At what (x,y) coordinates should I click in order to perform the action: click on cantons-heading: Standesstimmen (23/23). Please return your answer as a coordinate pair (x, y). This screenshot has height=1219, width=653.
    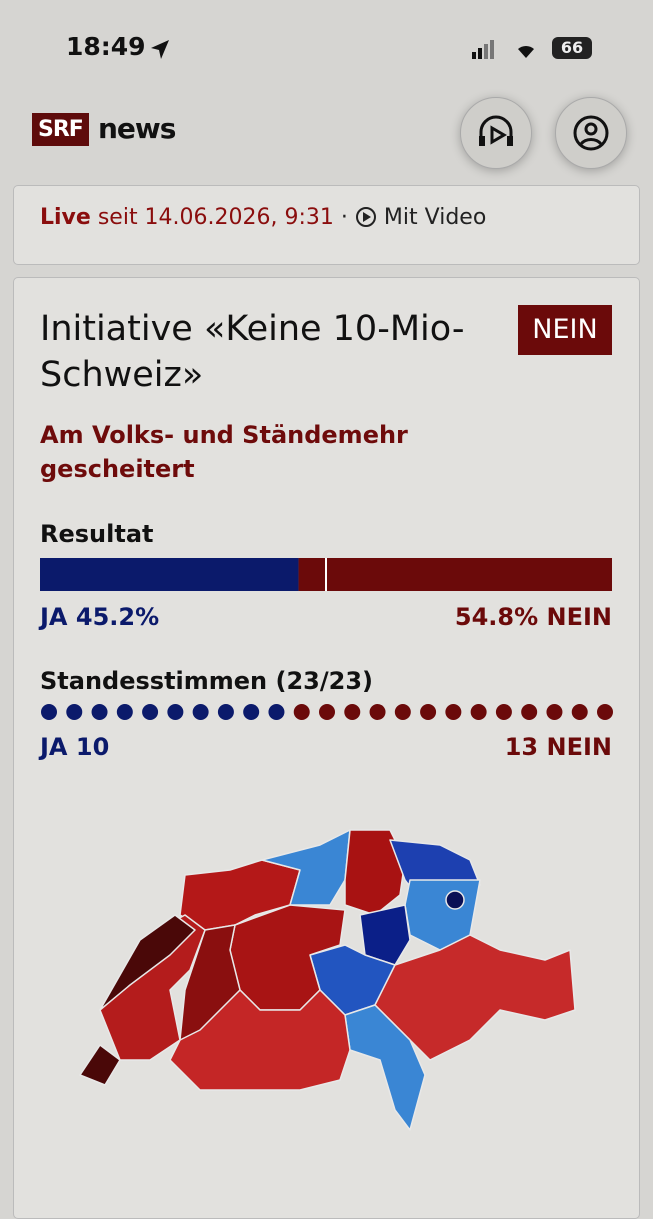
    Looking at the image, I should click on (206, 681).